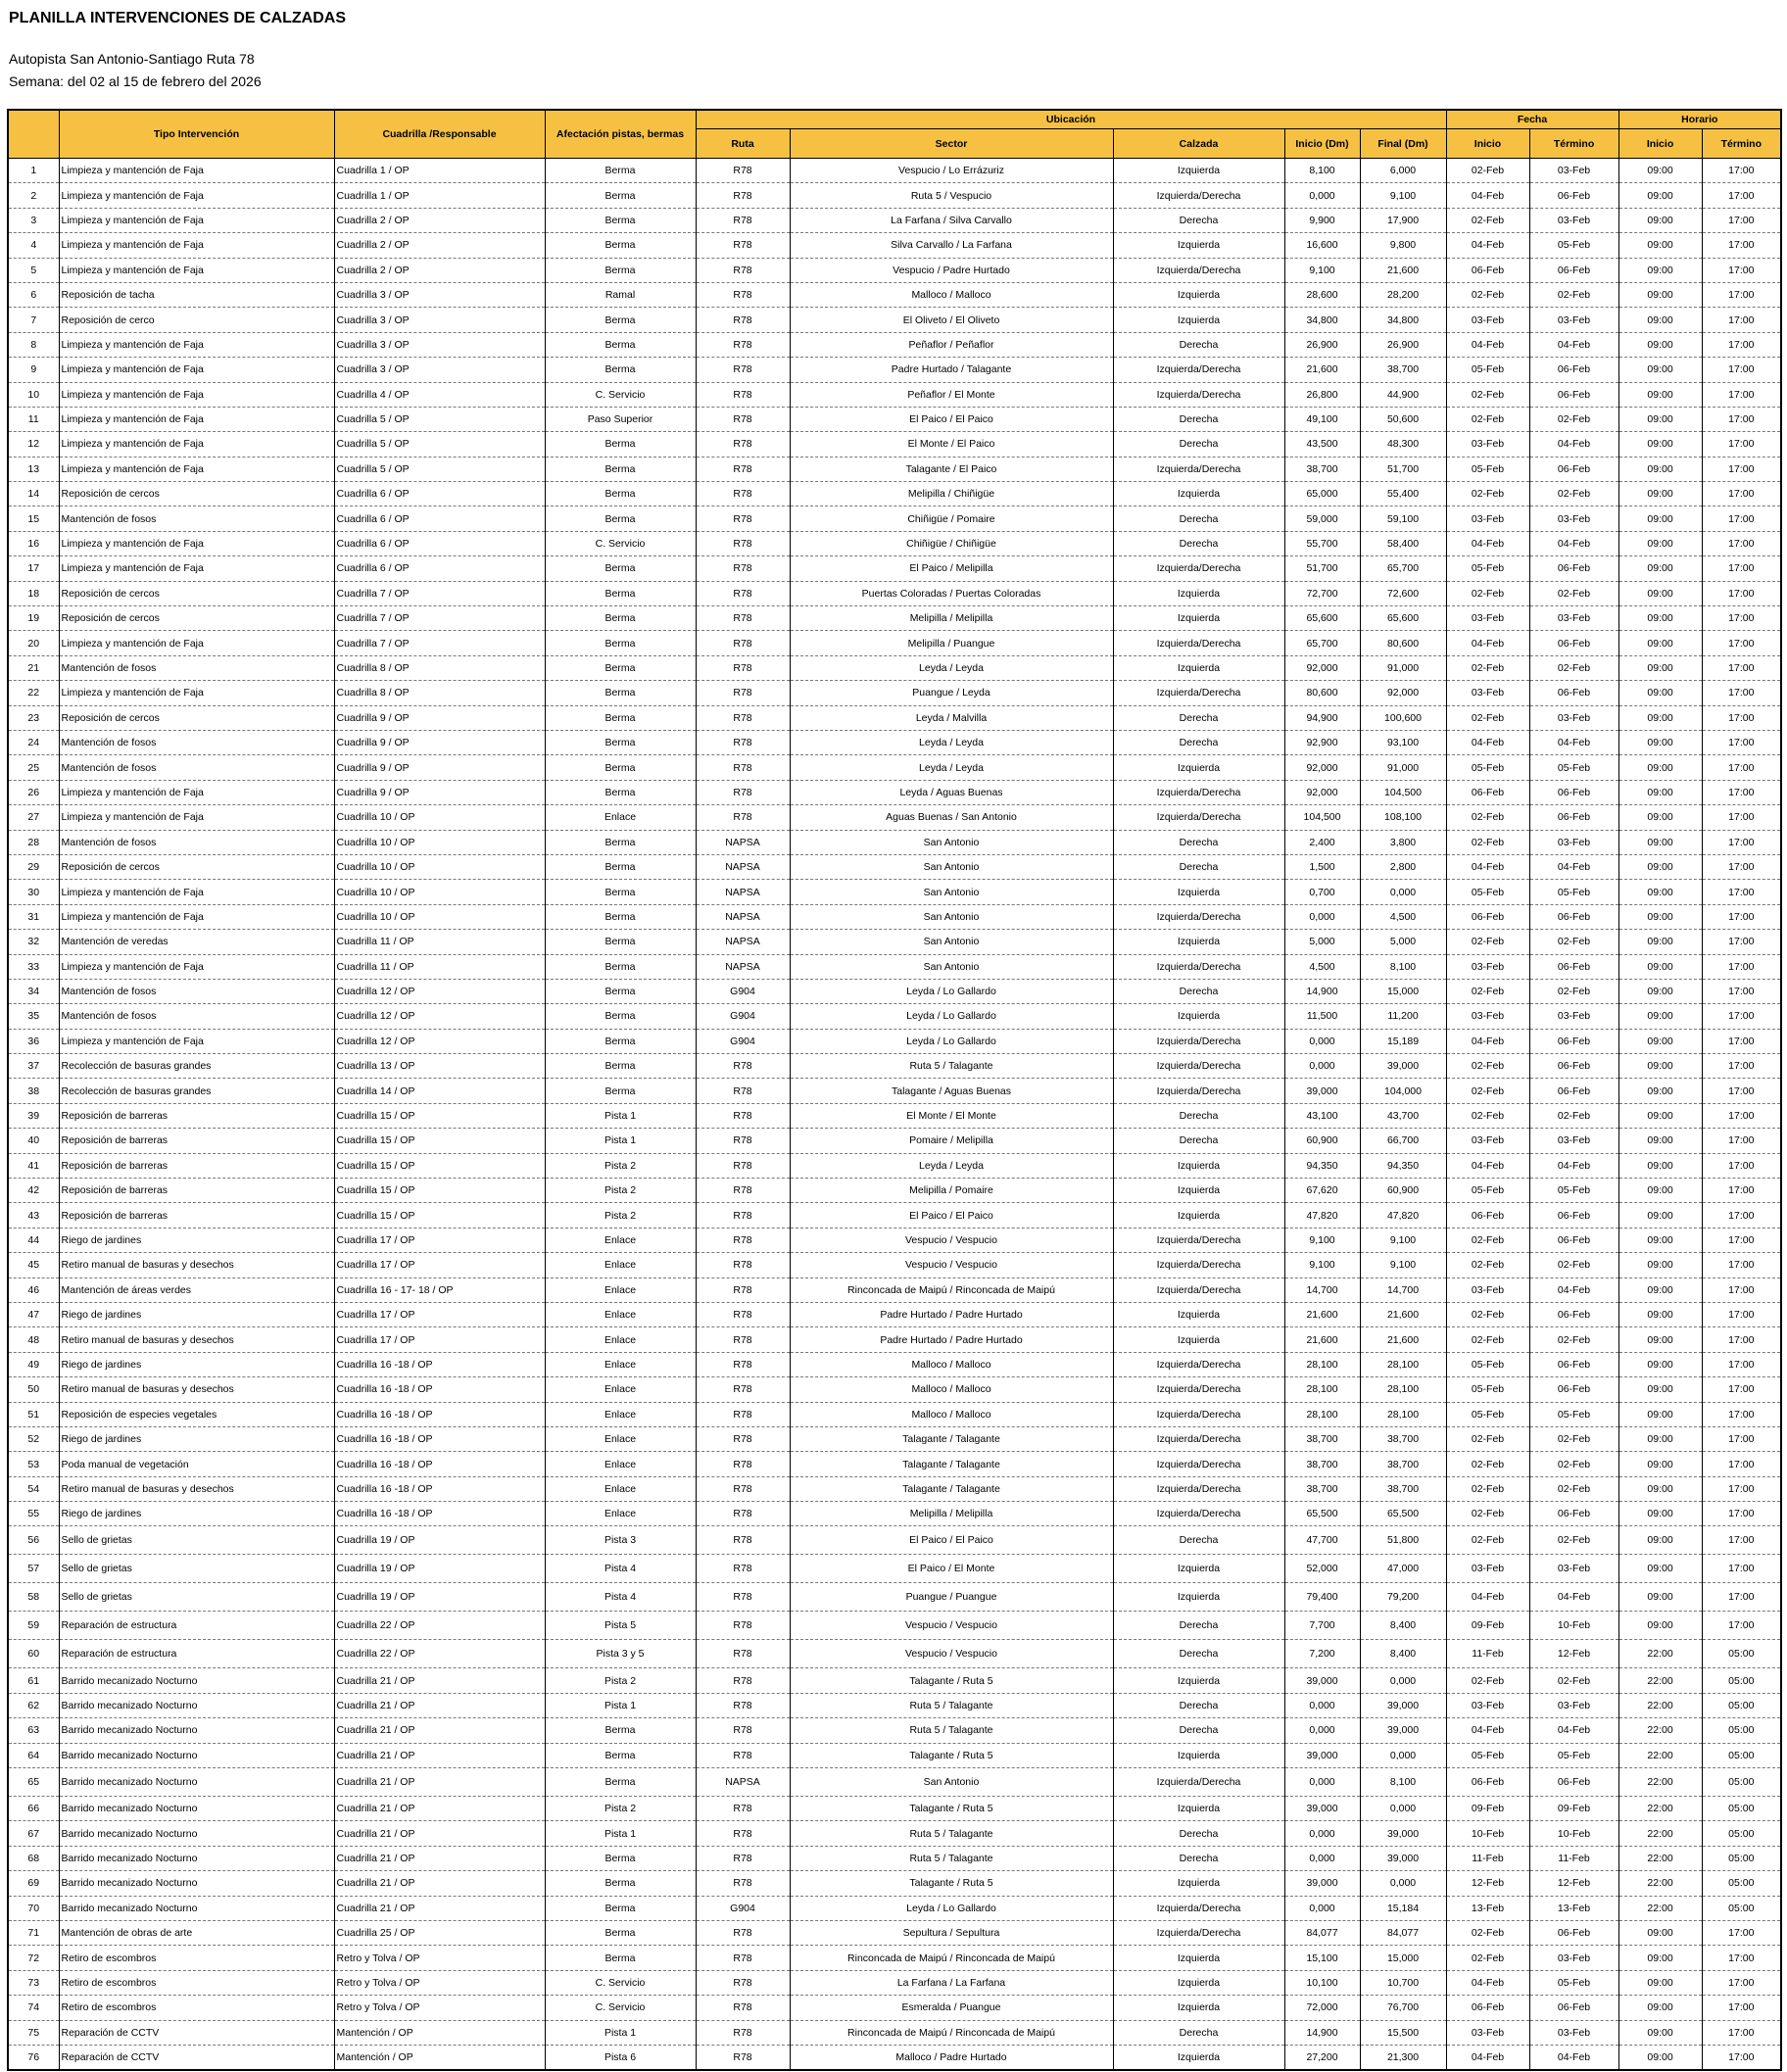  Describe the element at coordinates (743, 917) in the screenshot. I see `ruta-cell: NAPSA` at that location.